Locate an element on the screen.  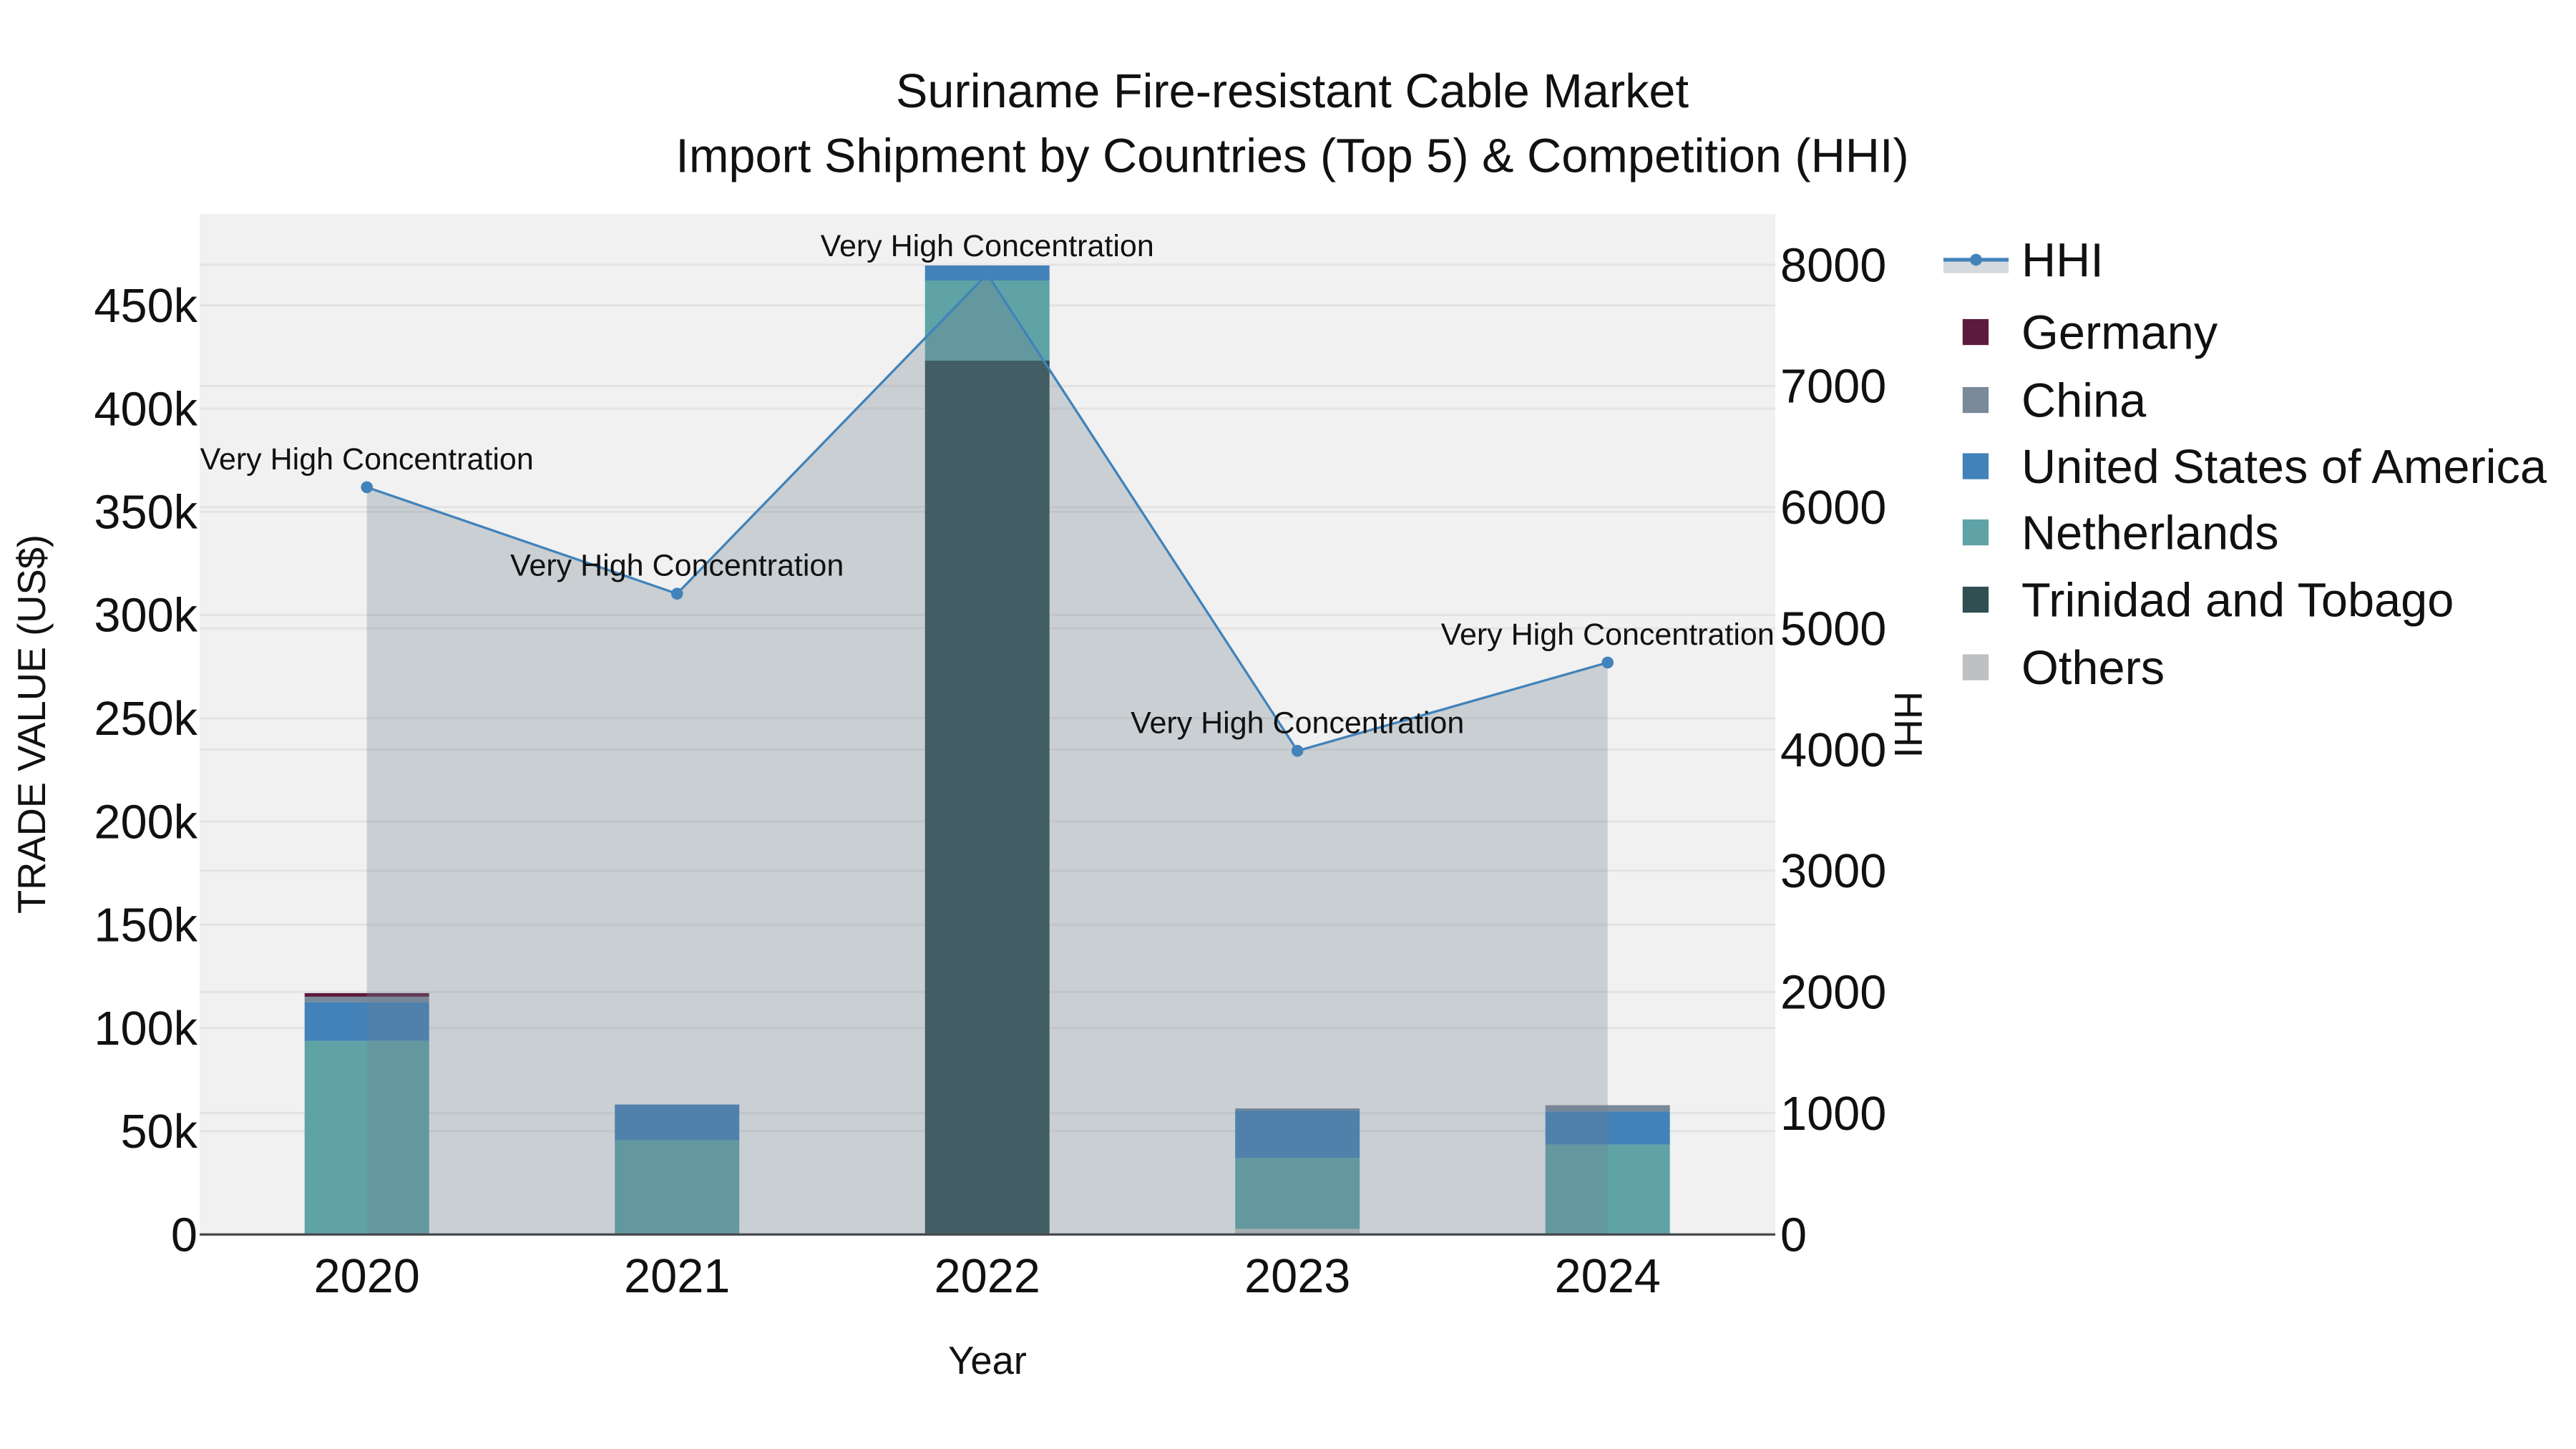
svg-text: Trinidad and Tobago is located at coordinates (2237, 600).